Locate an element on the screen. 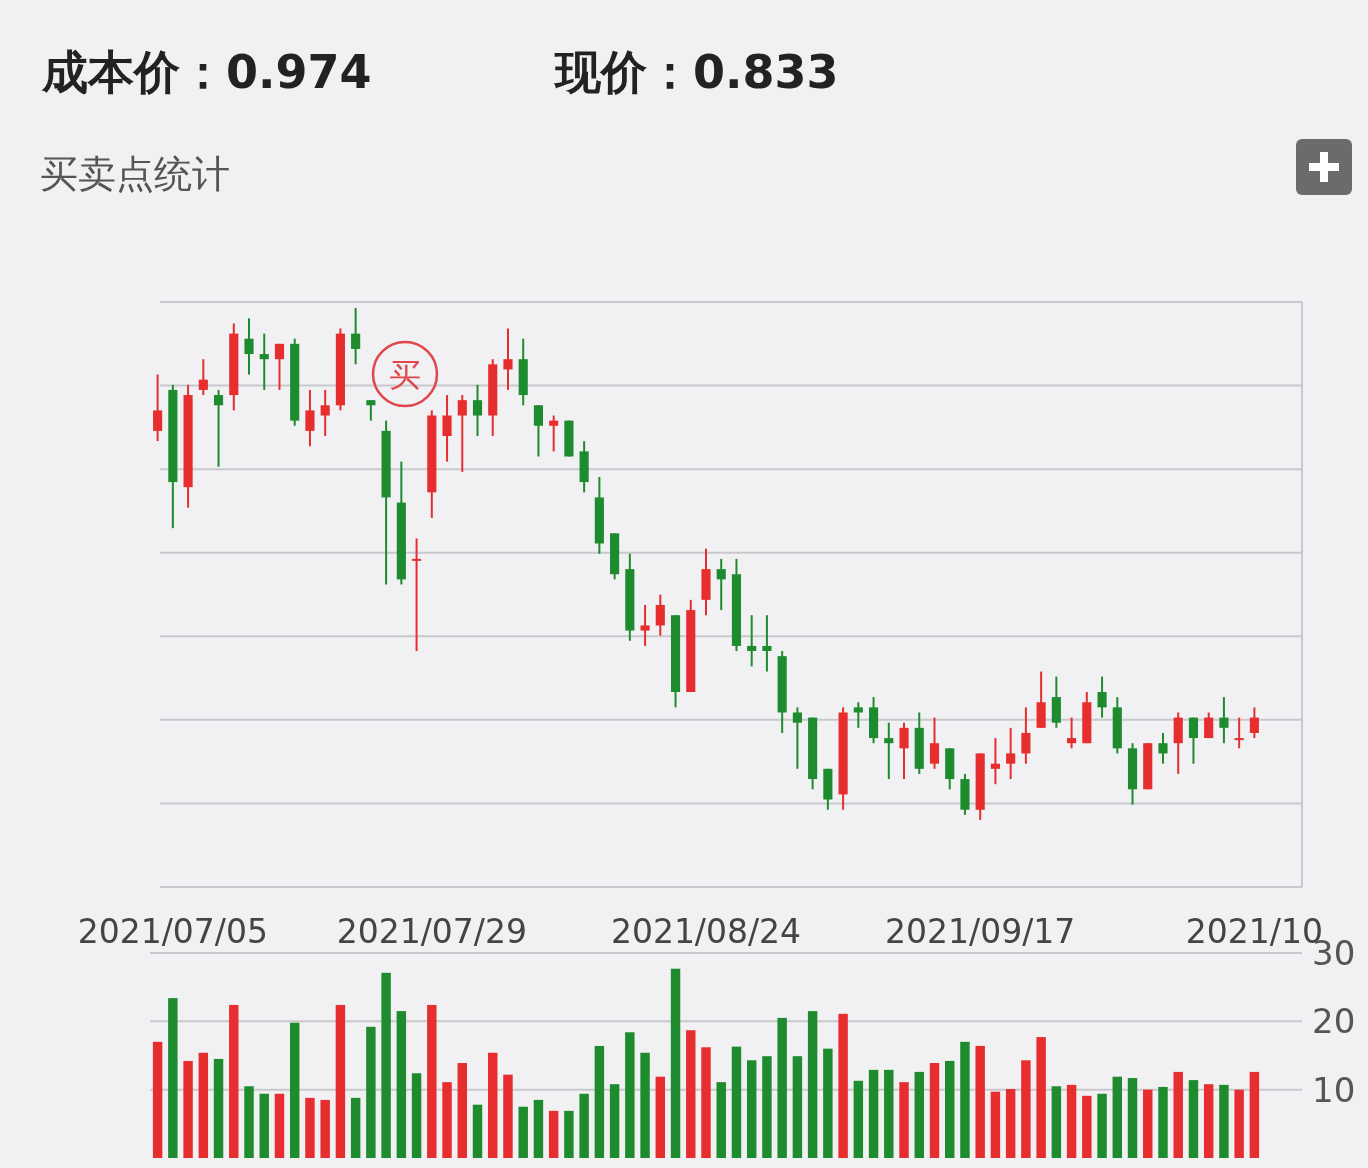 The width and height of the screenshot is (1368, 1168). text: 现价：0.833 is located at coordinates (696, 72).